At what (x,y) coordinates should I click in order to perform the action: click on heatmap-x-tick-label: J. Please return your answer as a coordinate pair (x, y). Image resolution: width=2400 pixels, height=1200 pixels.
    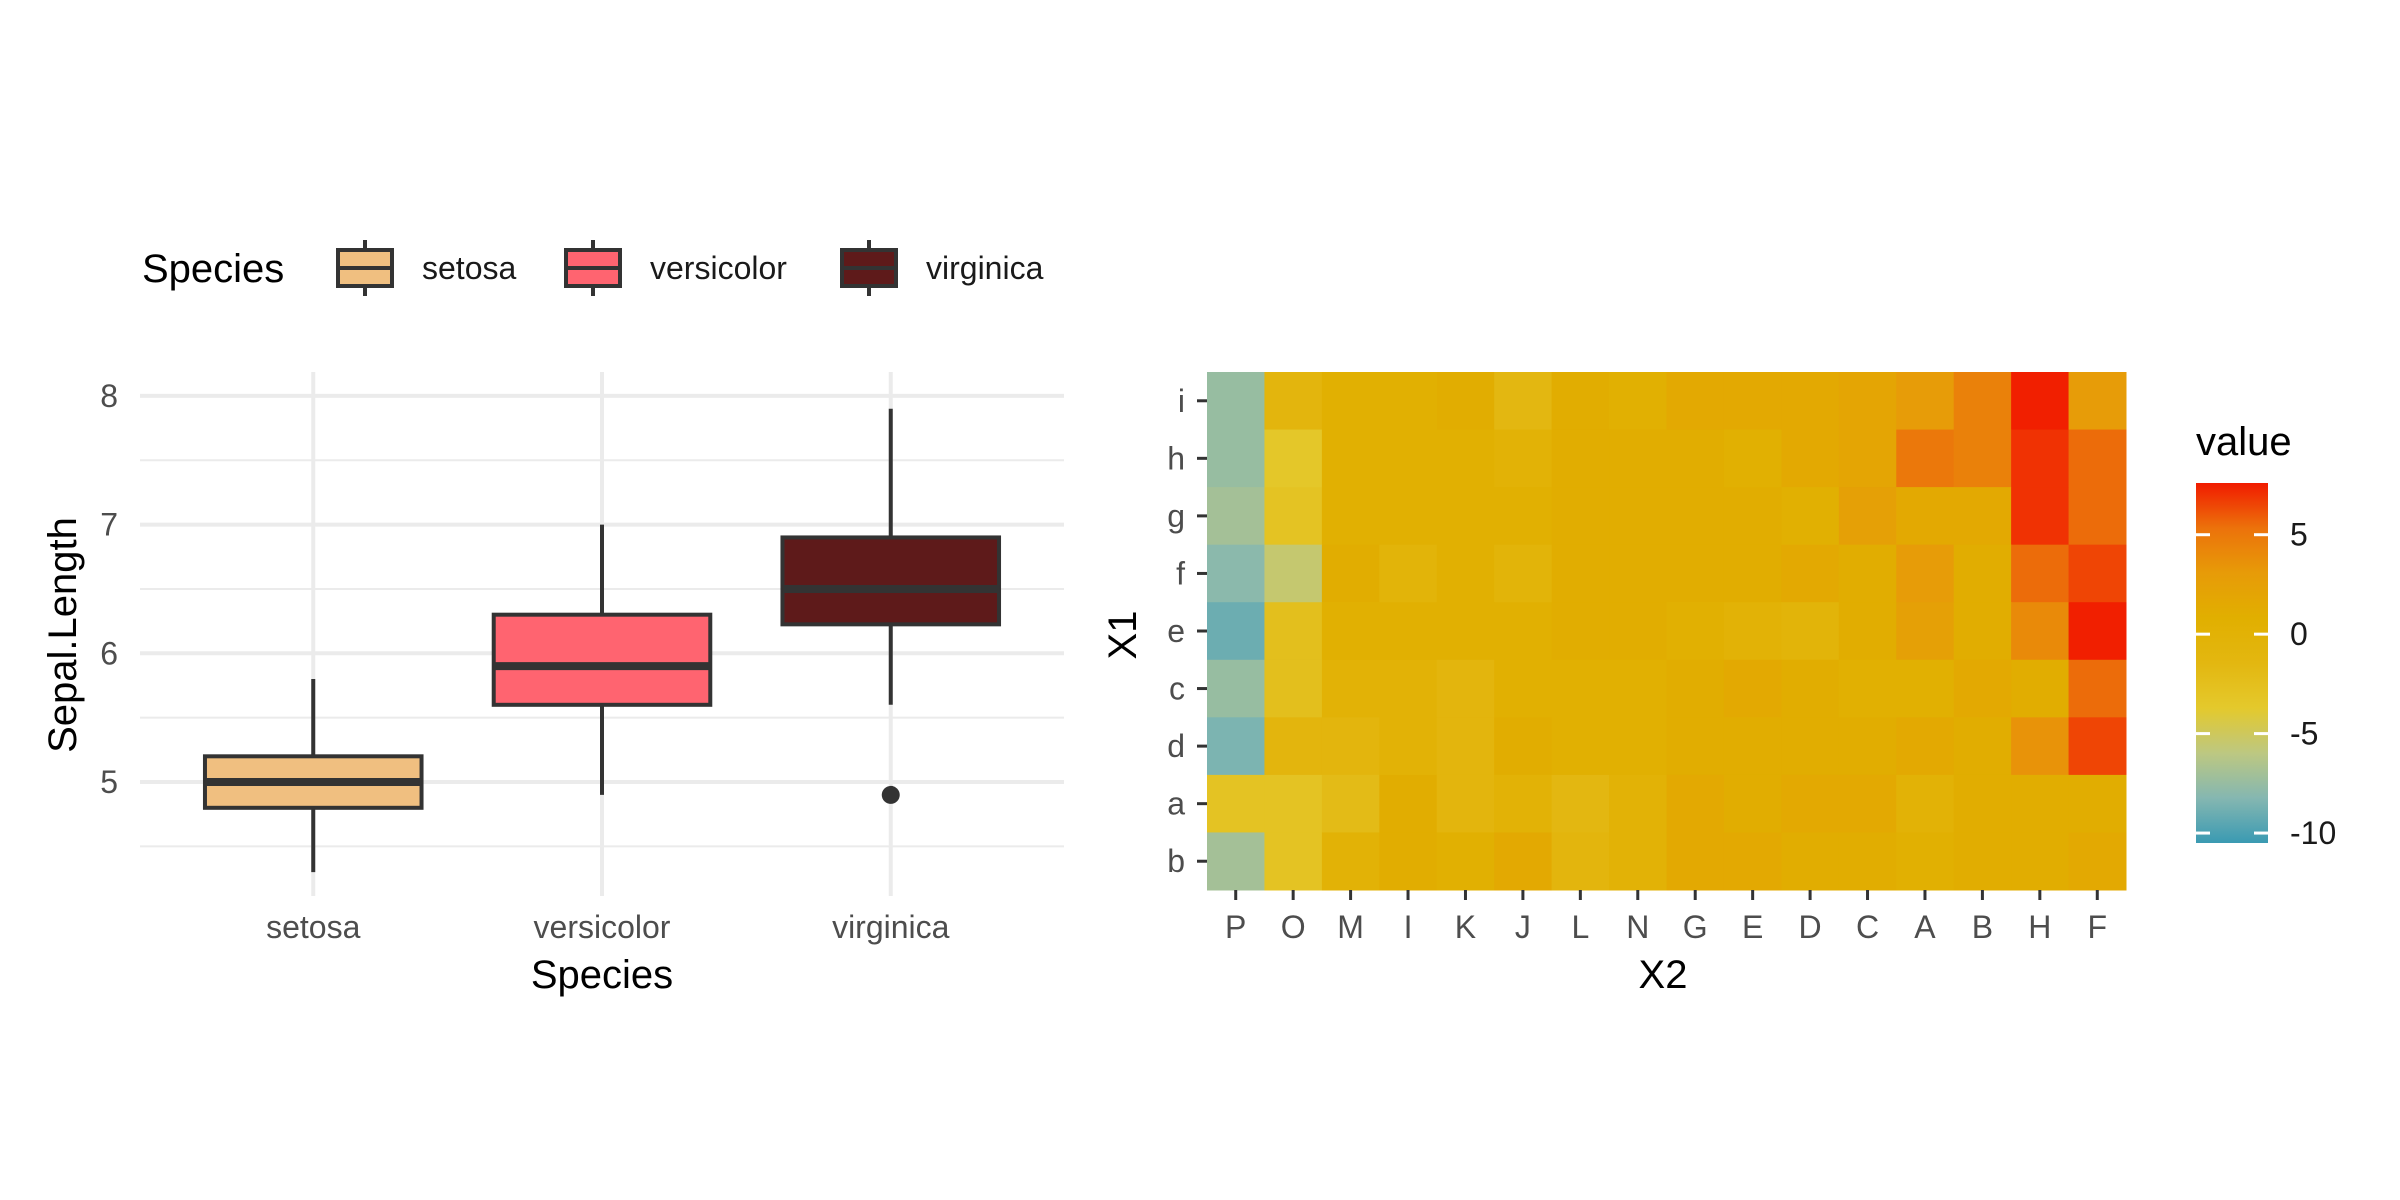
    Looking at the image, I should click on (1523, 927).